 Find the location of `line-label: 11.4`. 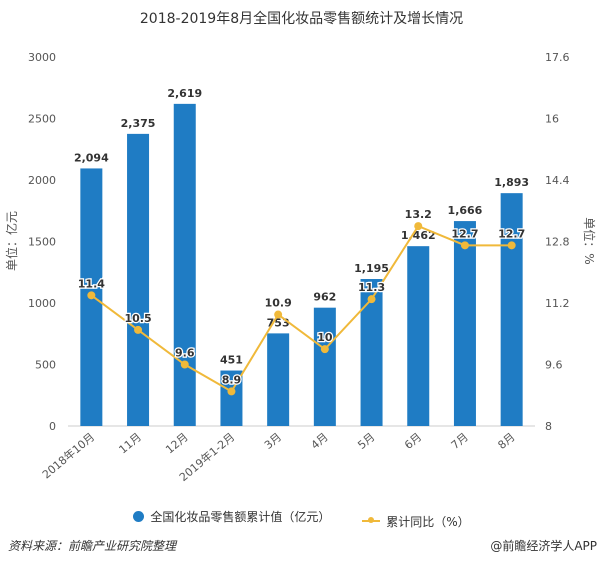

line-label: 11.4 is located at coordinates (91, 283).